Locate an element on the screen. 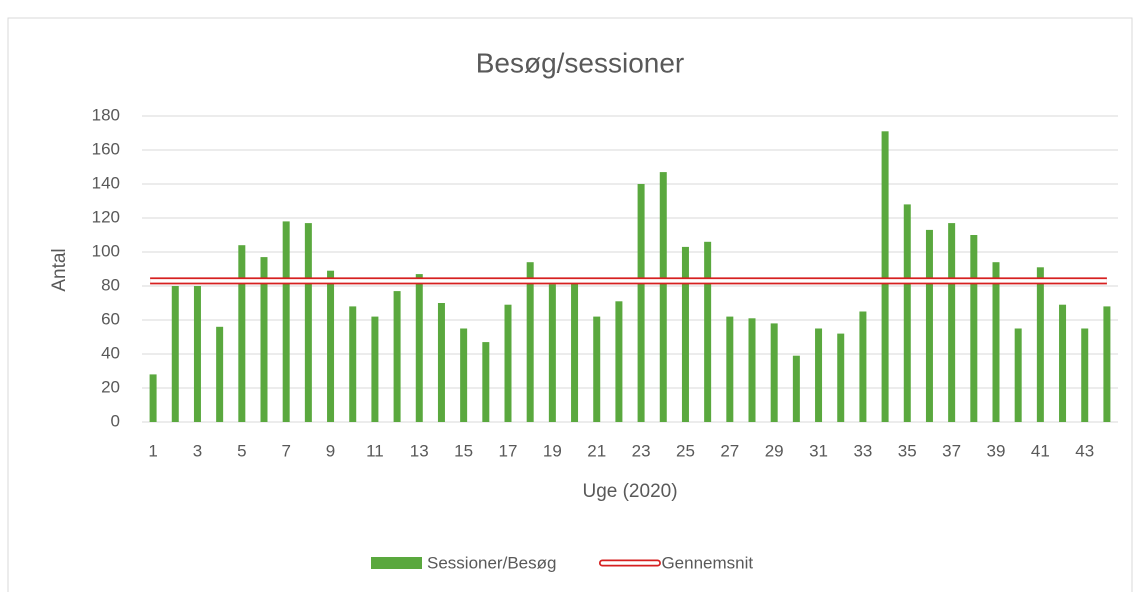 The image size is (1141, 592). y-tick-label: 20 is located at coordinates (110, 386).